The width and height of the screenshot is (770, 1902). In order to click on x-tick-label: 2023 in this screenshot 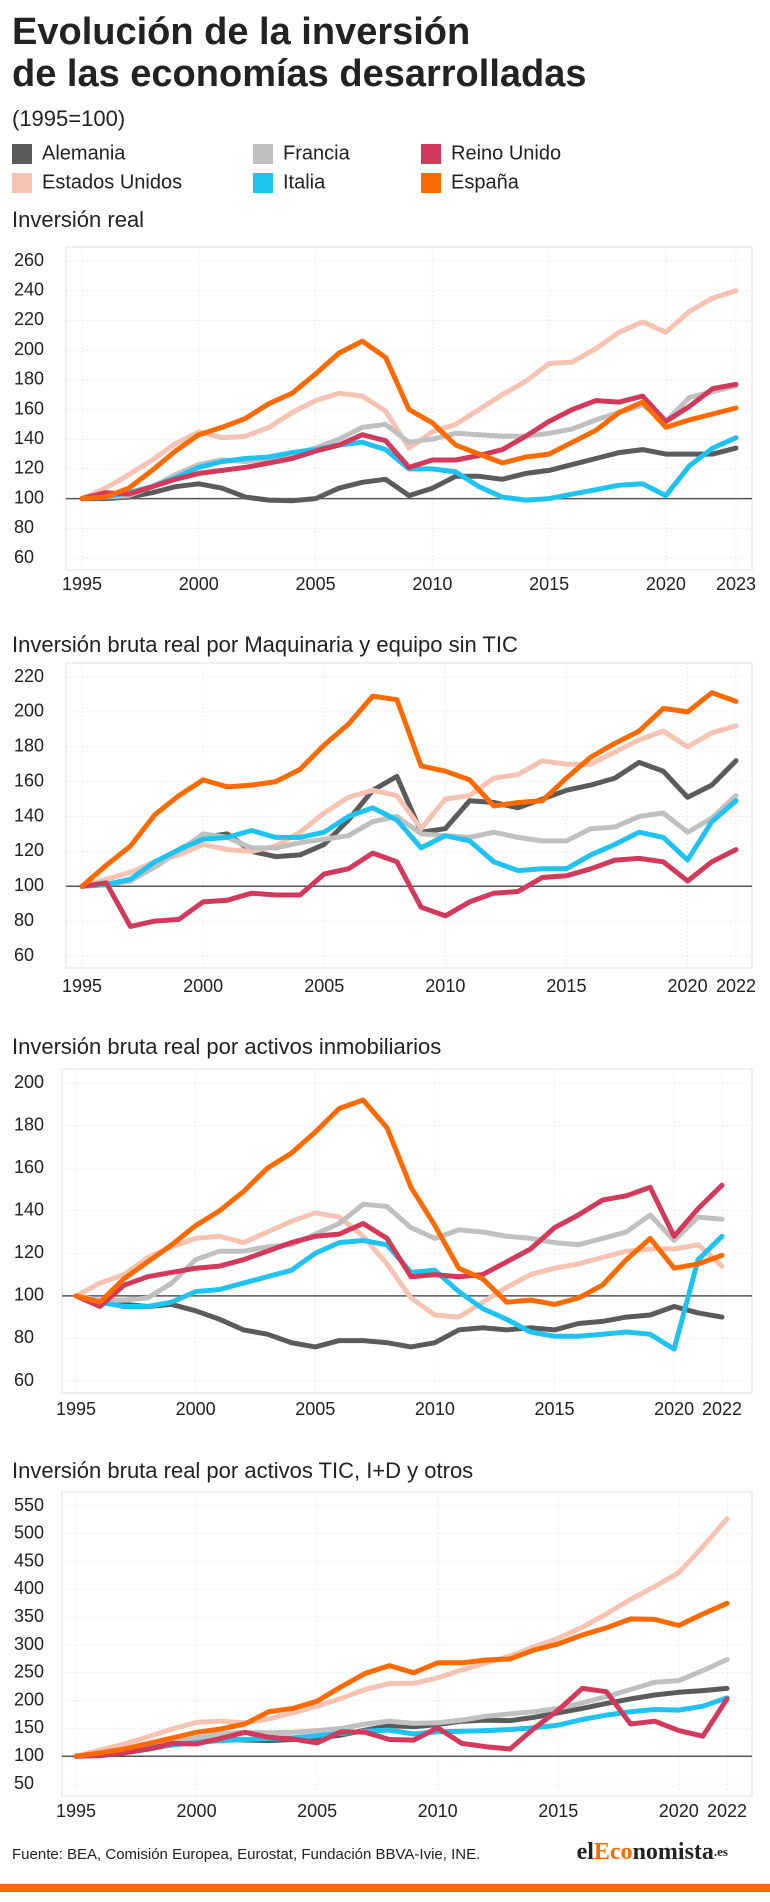, I will do `click(736, 584)`.